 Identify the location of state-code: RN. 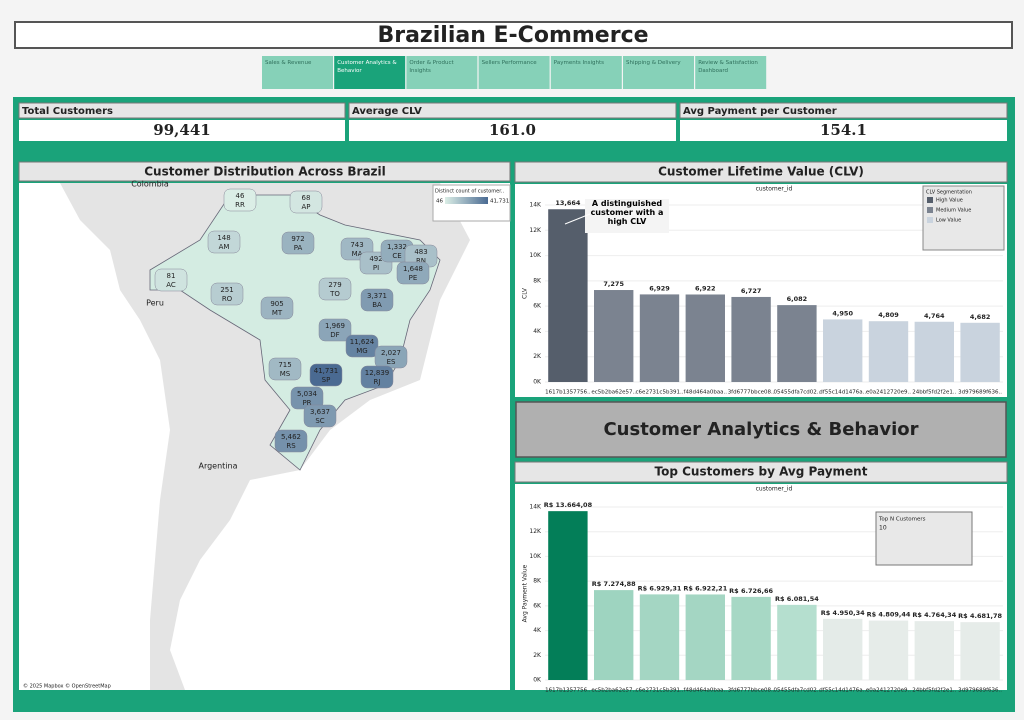
(421, 261).